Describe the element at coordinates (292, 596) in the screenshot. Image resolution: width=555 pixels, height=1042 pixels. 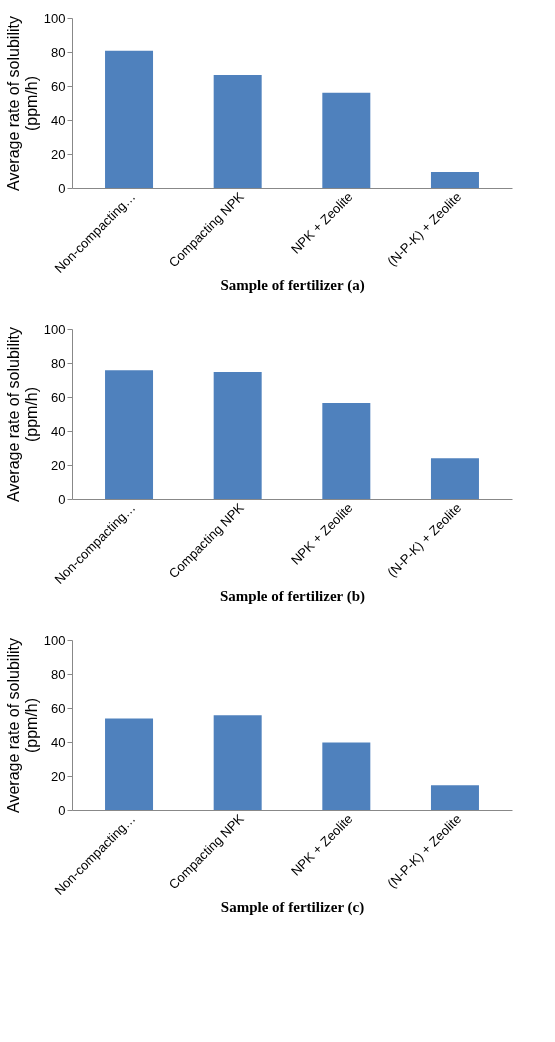
I see `x-axis-title: Sample of fertilizer (b)` at that location.